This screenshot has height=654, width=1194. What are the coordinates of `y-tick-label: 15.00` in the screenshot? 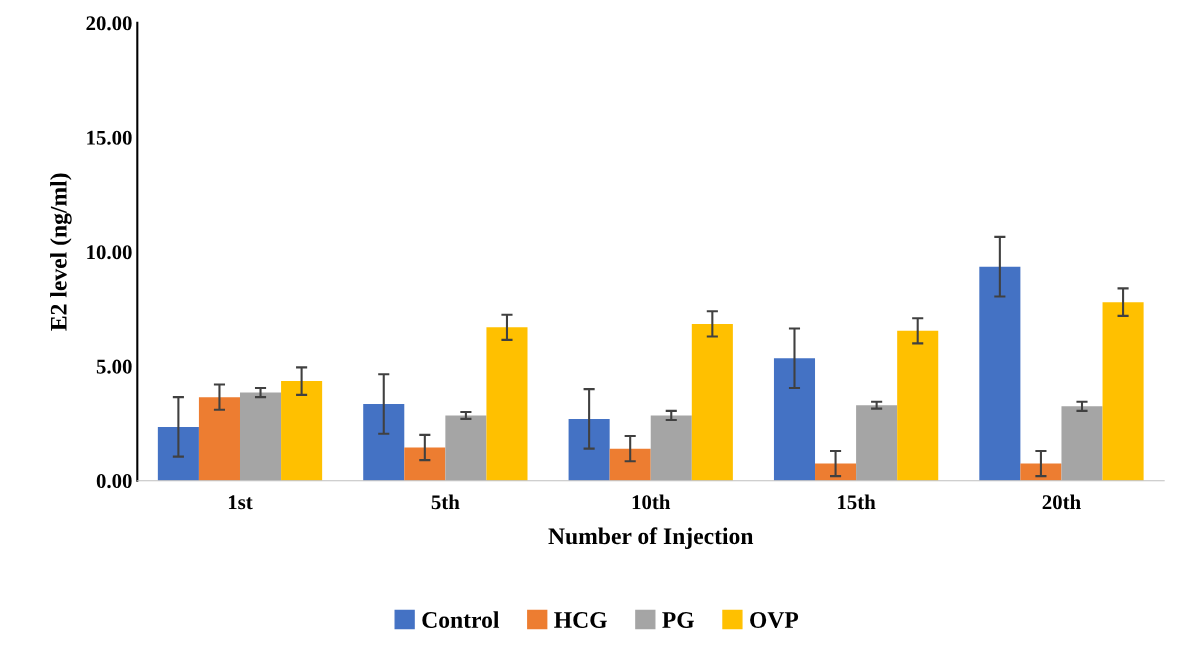 It's located at (109, 137).